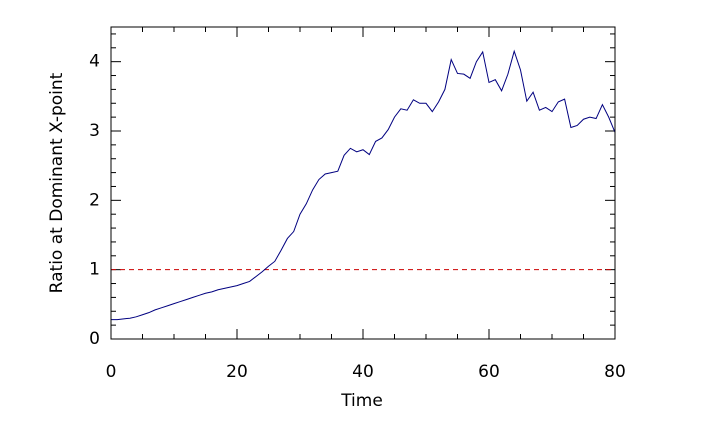  Describe the element at coordinates (237, 372) in the screenshot. I see `x-tick-label: 20` at that location.